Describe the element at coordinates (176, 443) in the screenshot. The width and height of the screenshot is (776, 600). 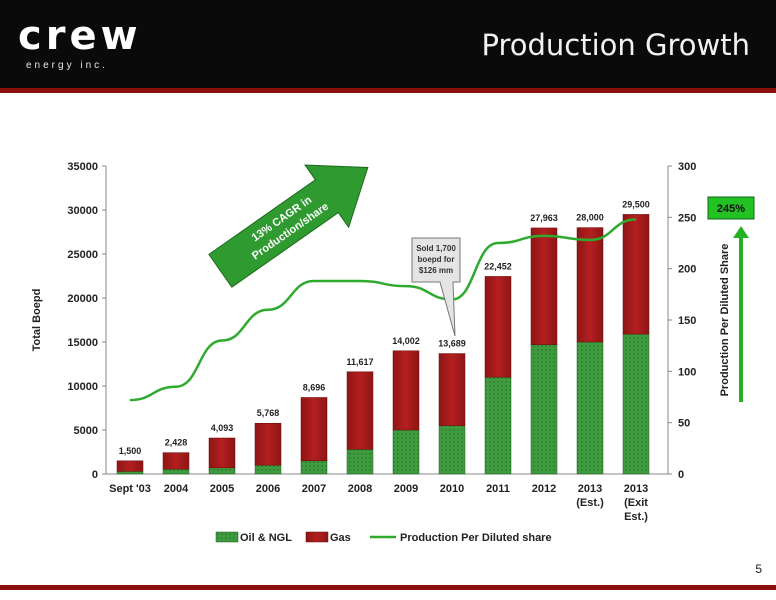
I see `bar-total-label: 2,428` at that location.